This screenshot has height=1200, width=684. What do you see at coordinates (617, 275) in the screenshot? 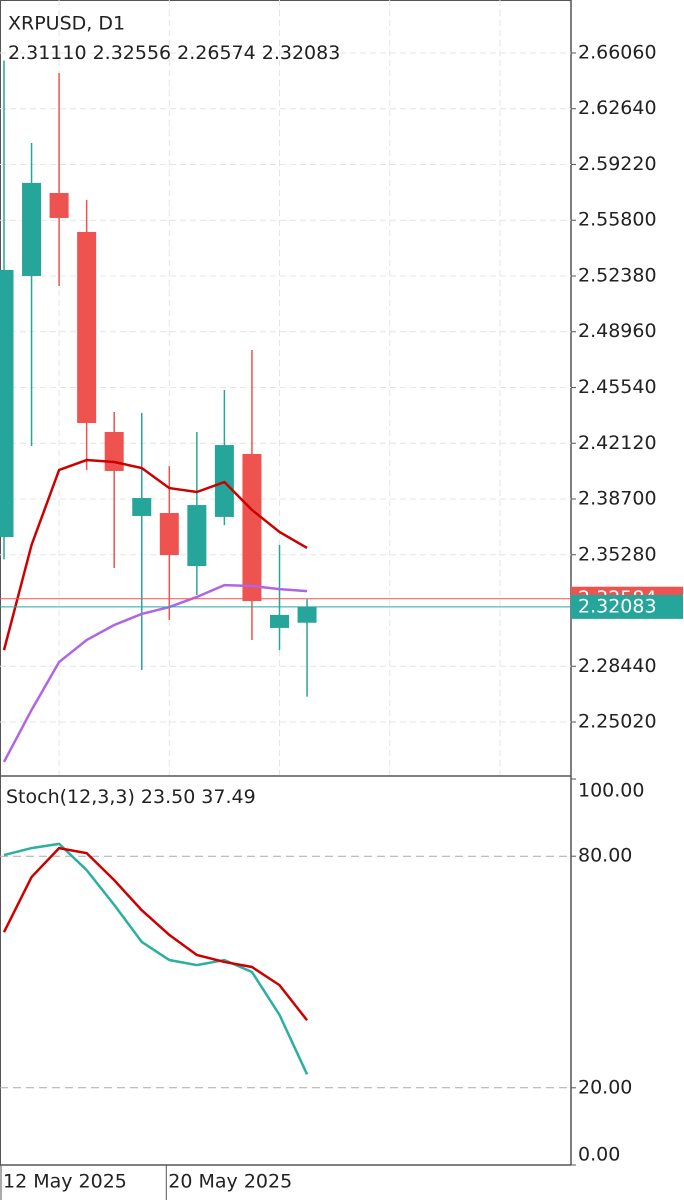
I see `y-tick-label: 2.52380` at bounding box center [617, 275].